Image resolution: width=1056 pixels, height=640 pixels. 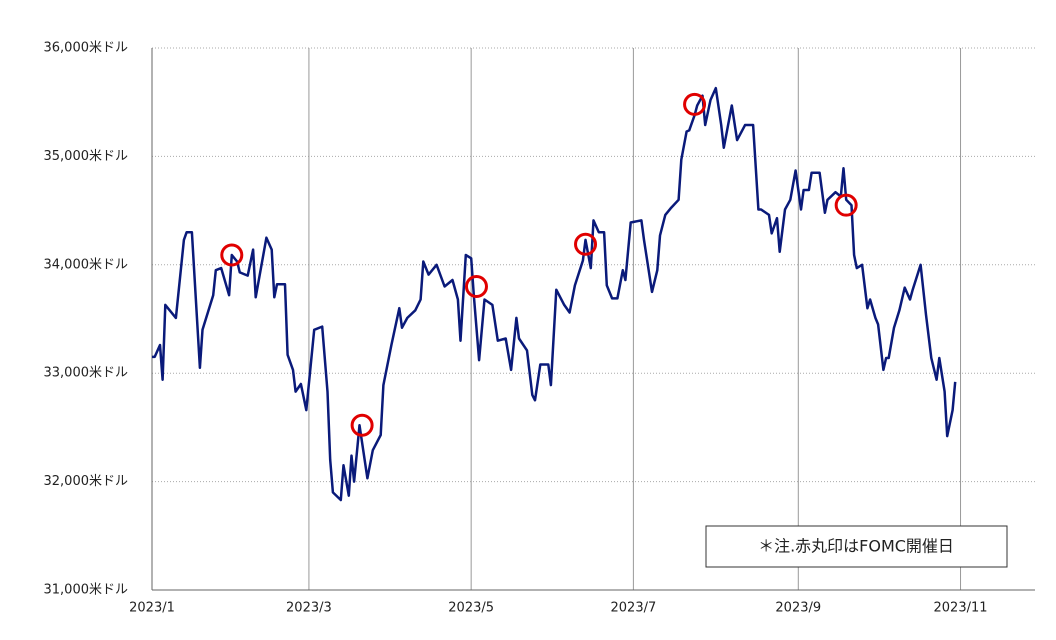 I want to click on note-box, so click(x=856, y=546).